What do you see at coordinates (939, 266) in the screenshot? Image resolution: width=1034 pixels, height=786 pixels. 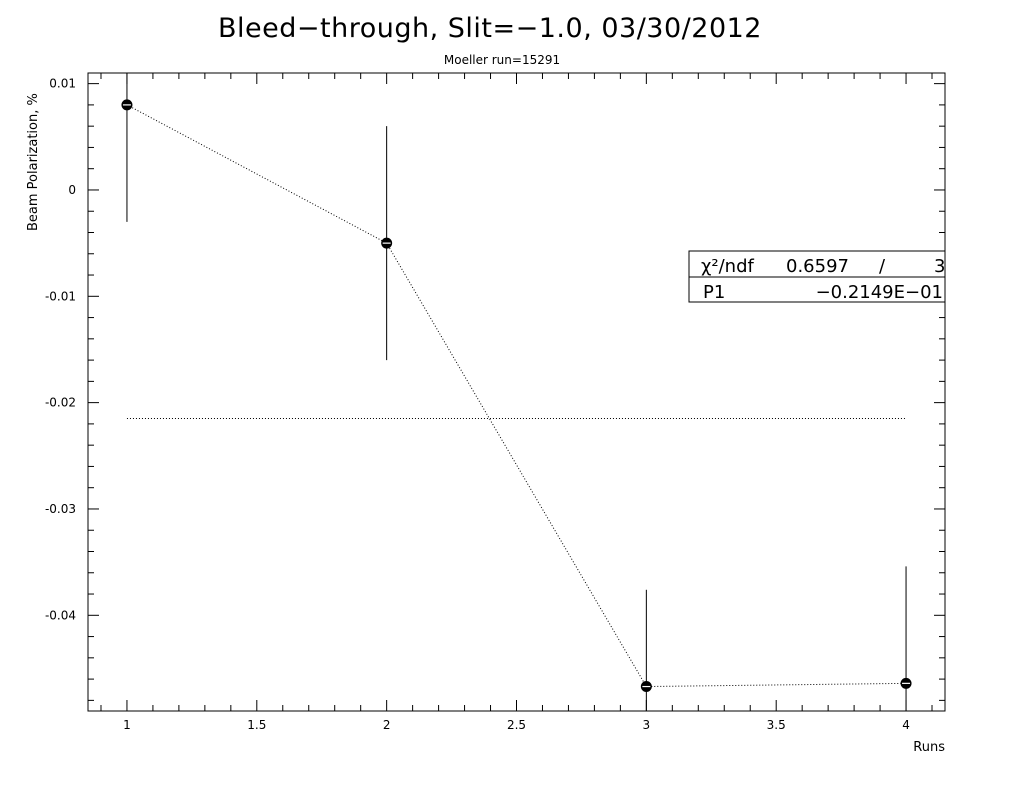 I see `stats-chi2-ndf: 3` at bounding box center [939, 266].